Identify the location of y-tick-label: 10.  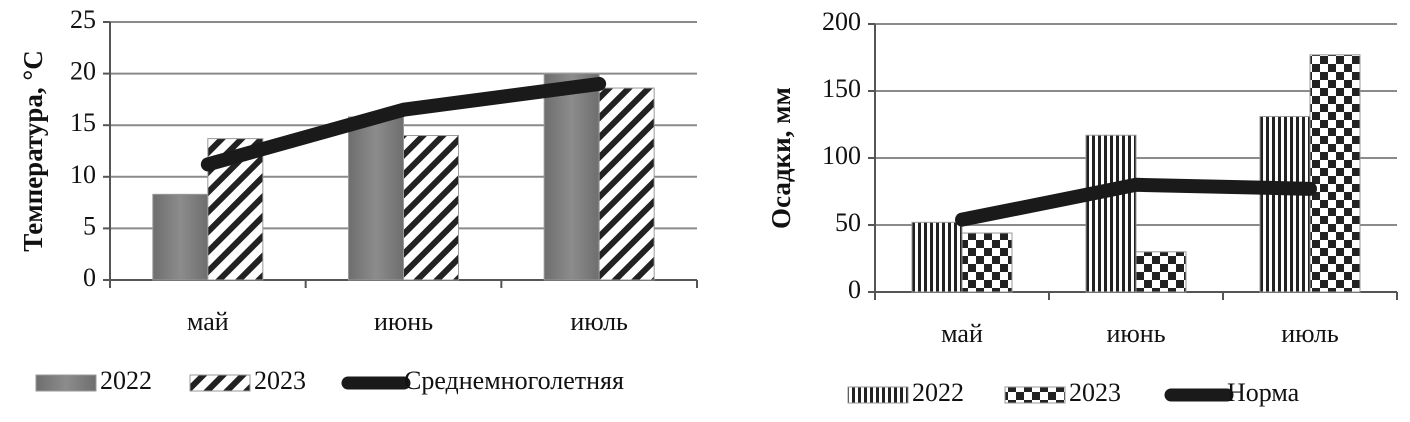
(83, 174).